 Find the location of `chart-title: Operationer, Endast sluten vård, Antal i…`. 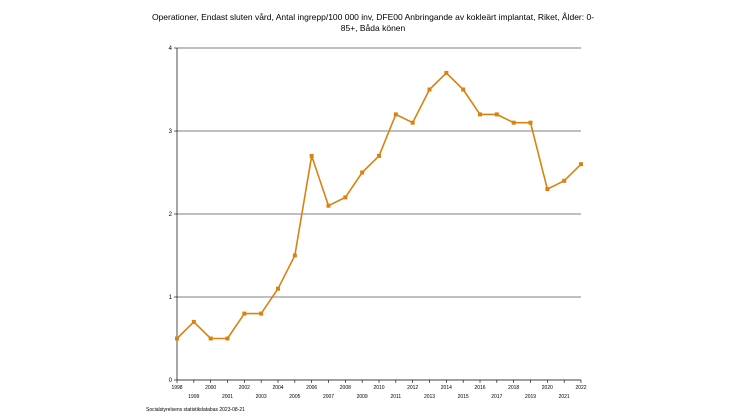

chart-title: Operationer, Endast sluten vård, Antal i… is located at coordinates (373, 22).